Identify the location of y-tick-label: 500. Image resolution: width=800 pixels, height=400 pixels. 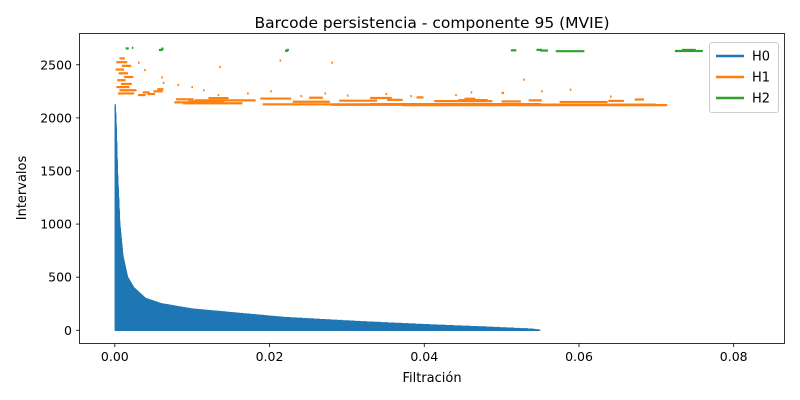
(60, 277).